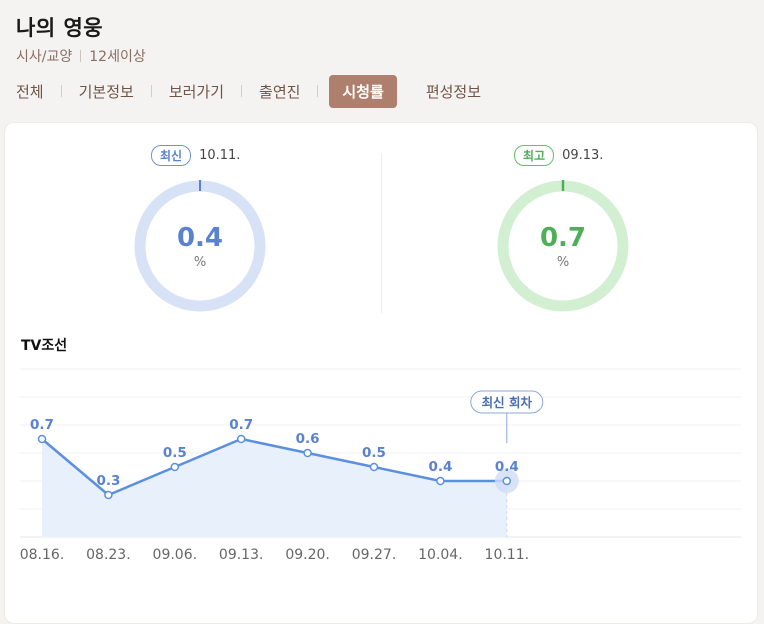  What do you see at coordinates (117, 57) in the screenshot?
I see `age-rating-label: 12세이상` at bounding box center [117, 57].